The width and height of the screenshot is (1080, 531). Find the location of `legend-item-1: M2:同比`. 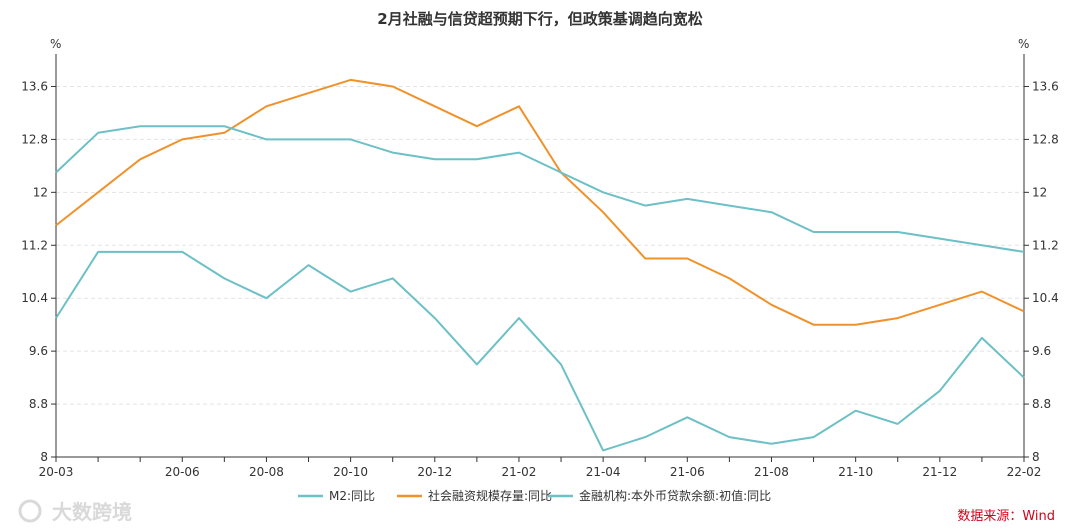

legend-item-1: M2:同比 is located at coordinates (336, 496).